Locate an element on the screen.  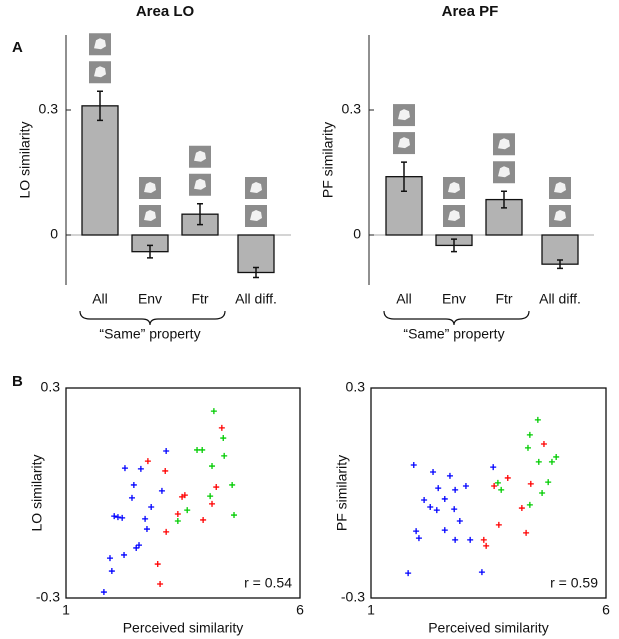
stat-annotation: r = 0.59 is located at coordinates (574, 583).